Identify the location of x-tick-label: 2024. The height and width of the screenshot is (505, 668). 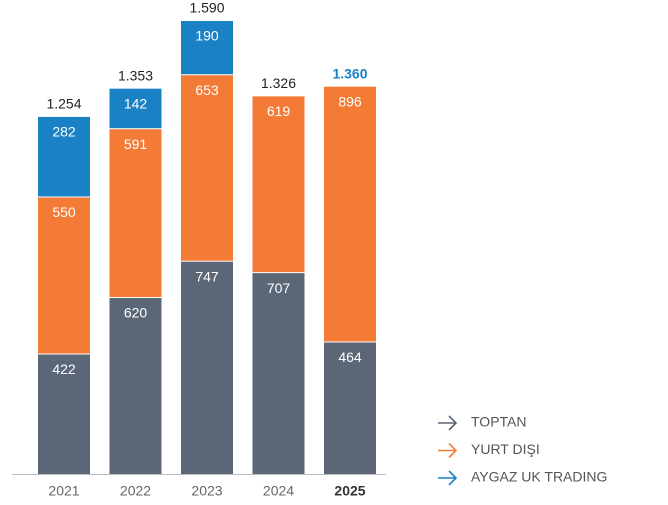
(278, 491).